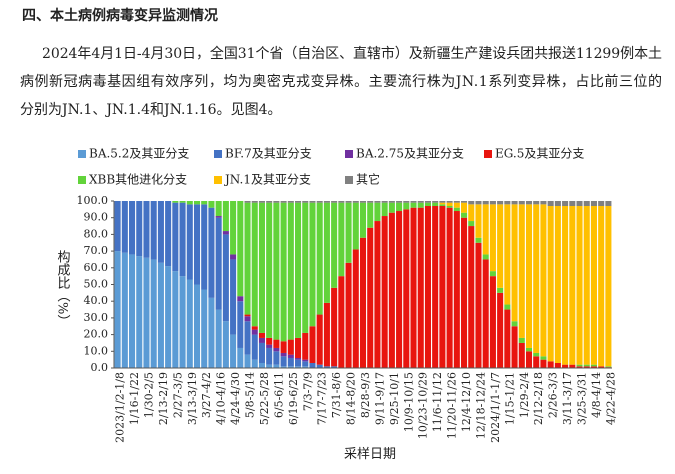 The height and width of the screenshot is (474, 675). Describe the element at coordinates (267, 180) in the screenshot. I see `legend-label: JN.1及其亚分支` at that location.